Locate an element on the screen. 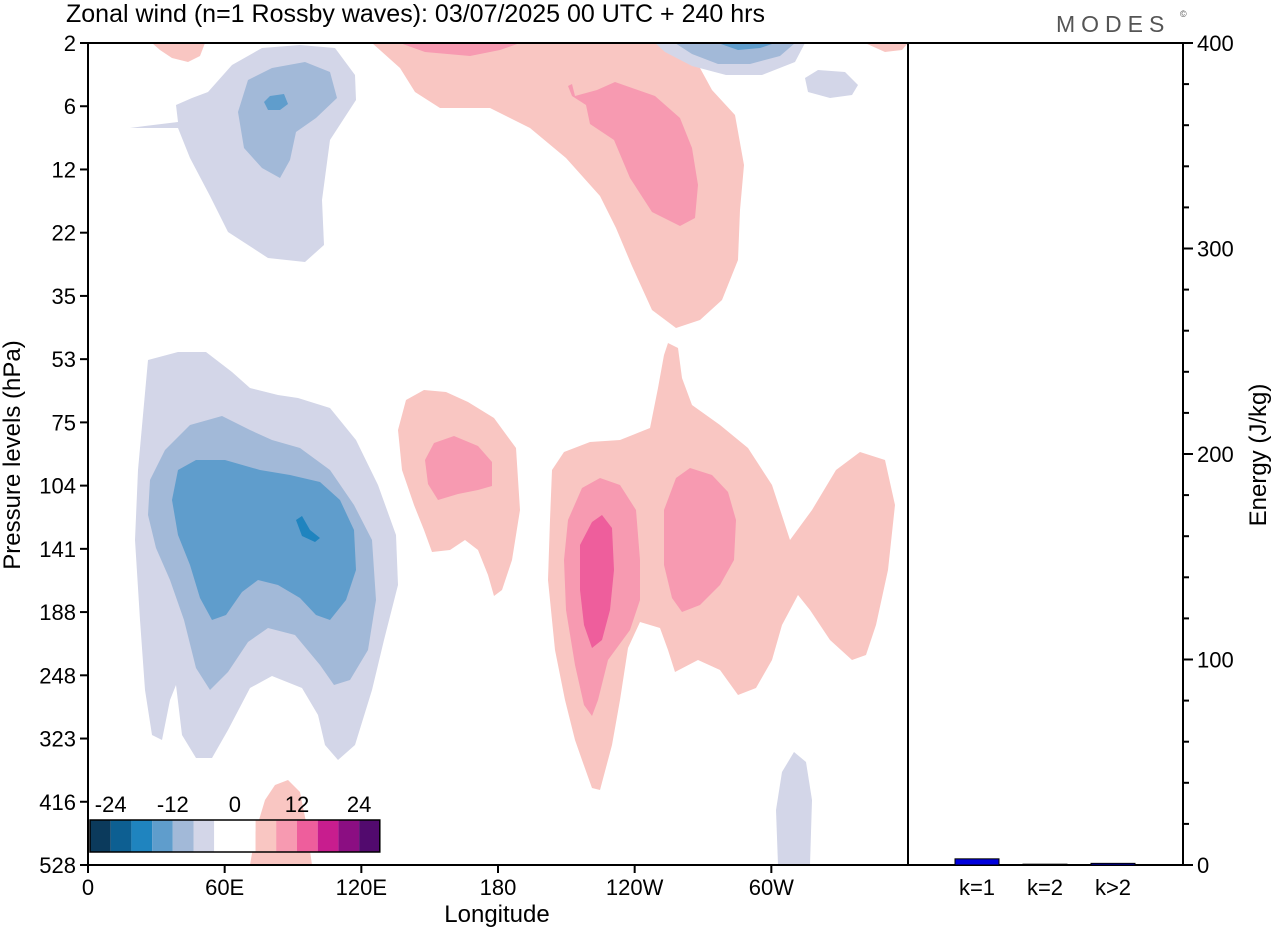  x-axis-title: Longitude is located at coordinates (496, 914).